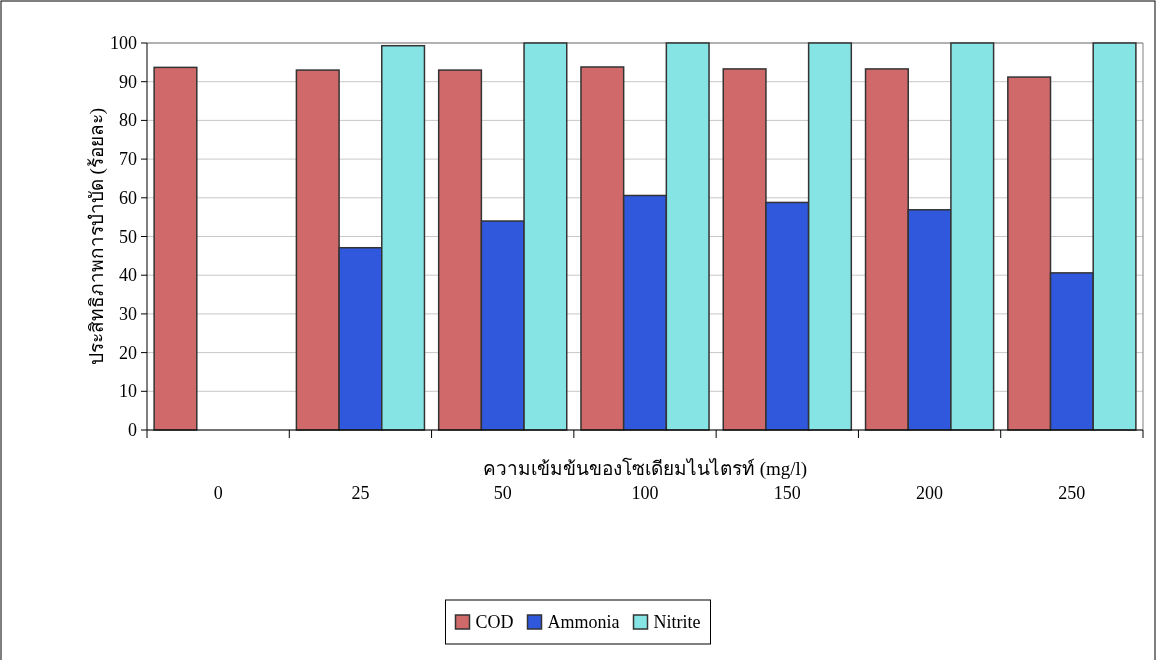  I want to click on y-tick-label: 50, so click(128, 236).